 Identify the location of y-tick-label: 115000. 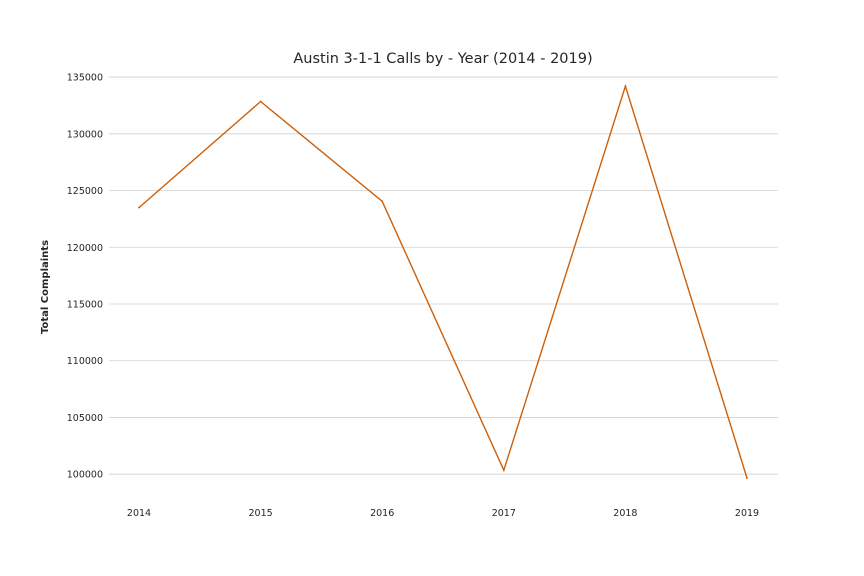
(85, 304).